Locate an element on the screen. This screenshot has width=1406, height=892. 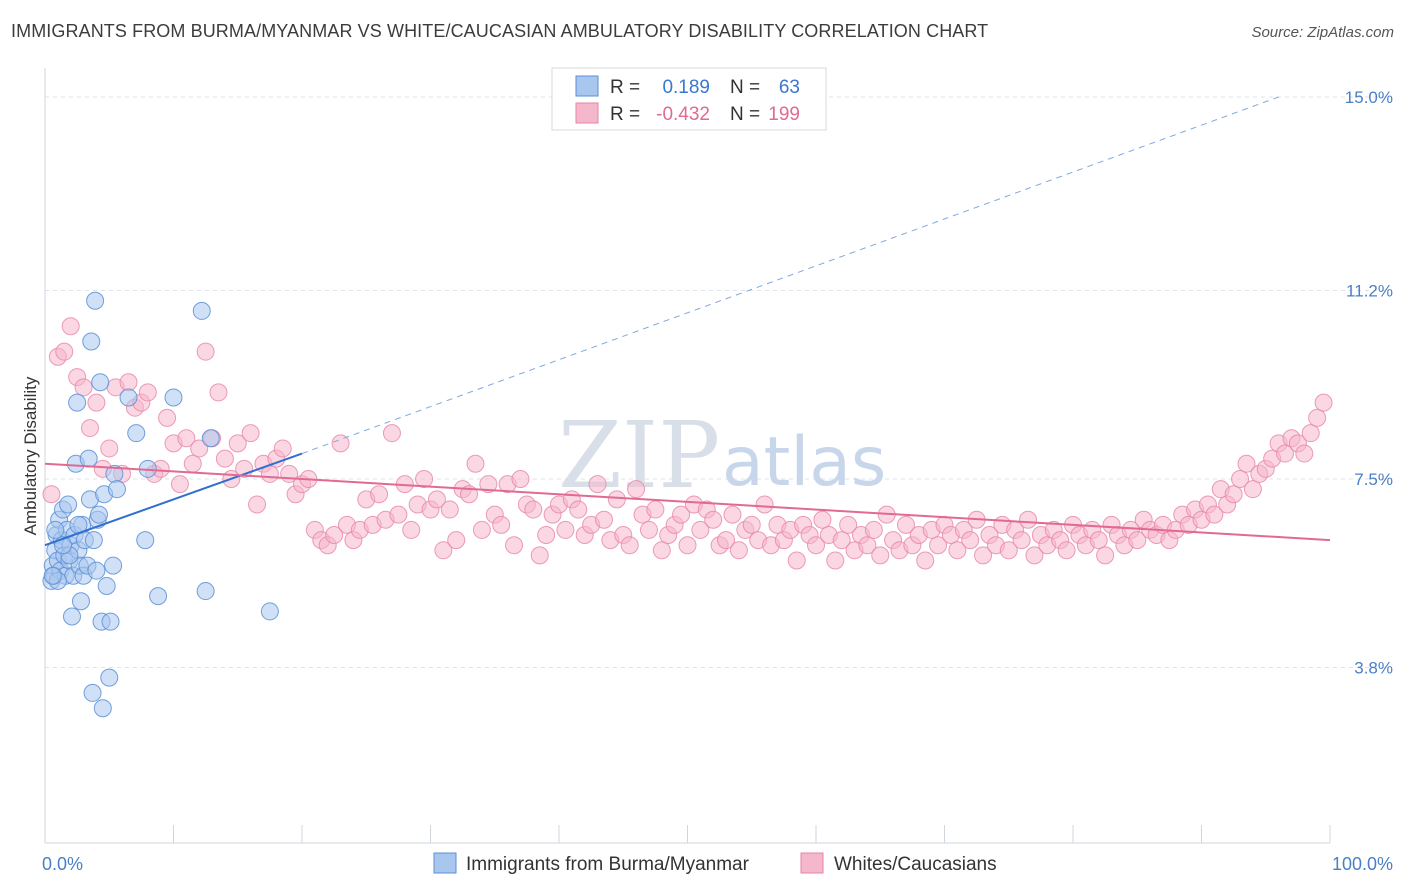
legend-pink-r-value: -0.432 is located at coordinates (683, 114).